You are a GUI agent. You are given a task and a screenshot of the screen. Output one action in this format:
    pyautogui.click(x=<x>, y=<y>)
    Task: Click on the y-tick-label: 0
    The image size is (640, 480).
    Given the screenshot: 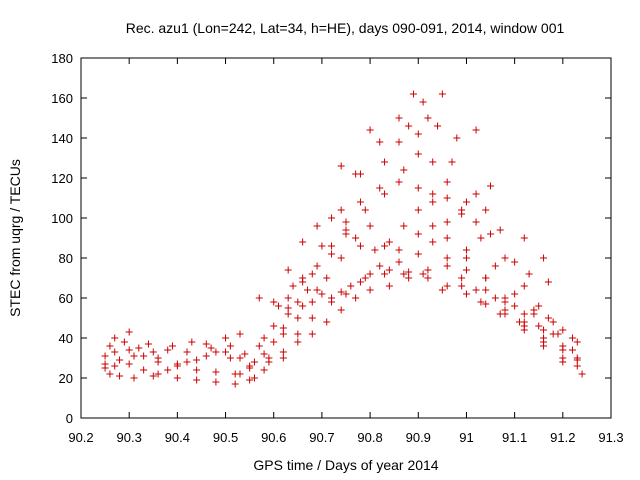 What is the action you would take?
    pyautogui.click(x=69, y=418)
    